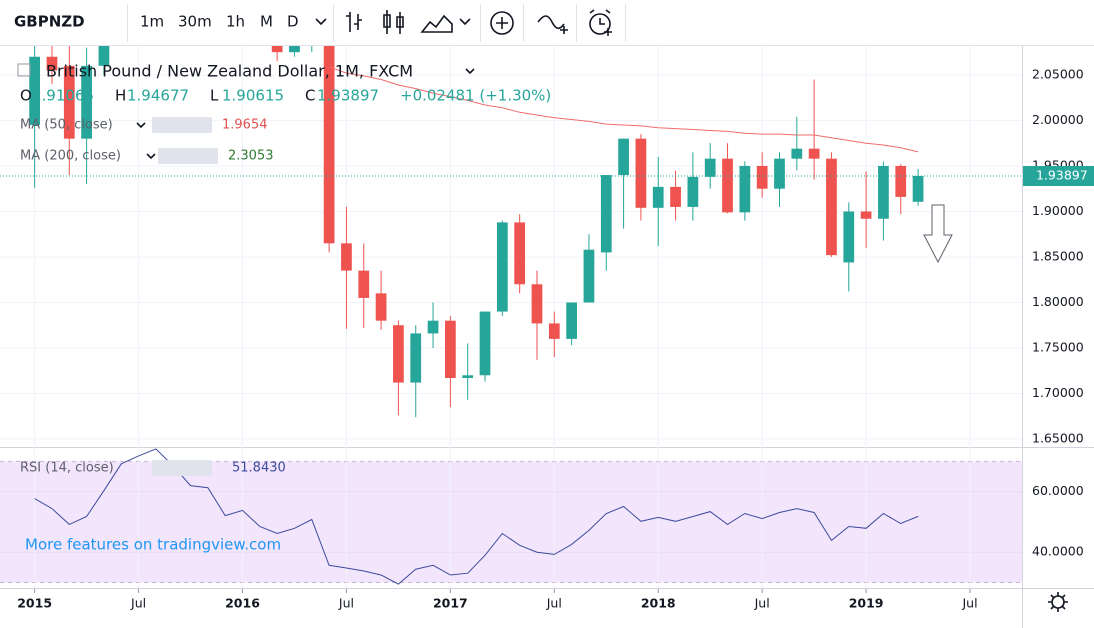 The height and width of the screenshot is (628, 1094). Describe the element at coordinates (552, 24) in the screenshot. I see `indicators-icon` at that location.